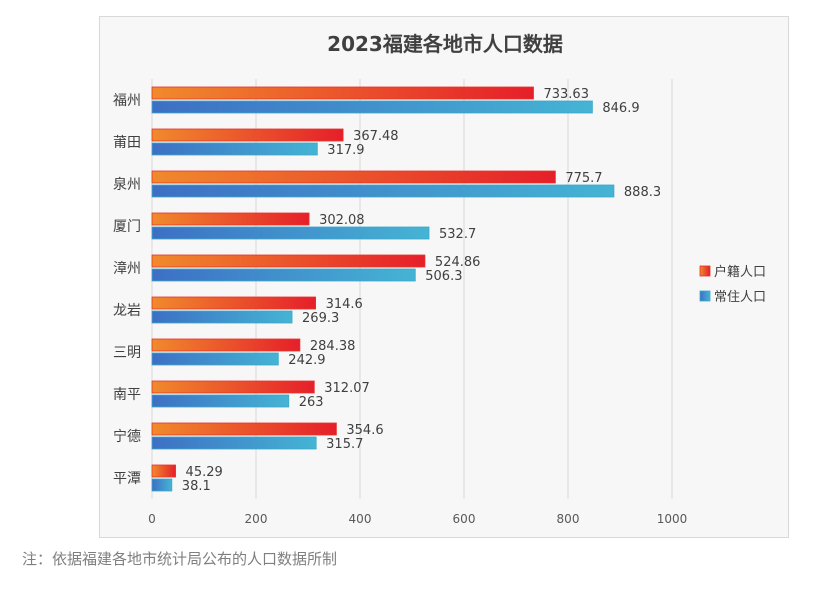  What do you see at coordinates (180, 559) in the screenshot?
I see `footnote: 注：依据福建各地市统计局公布的人口数据所制` at bounding box center [180, 559].